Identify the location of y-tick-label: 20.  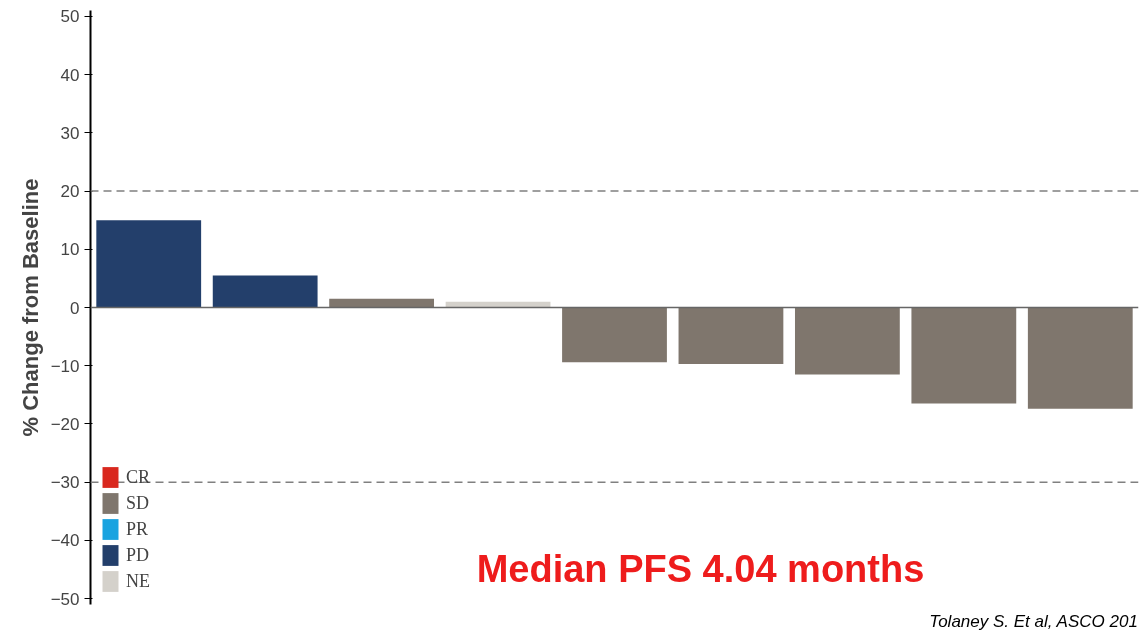
(70, 192).